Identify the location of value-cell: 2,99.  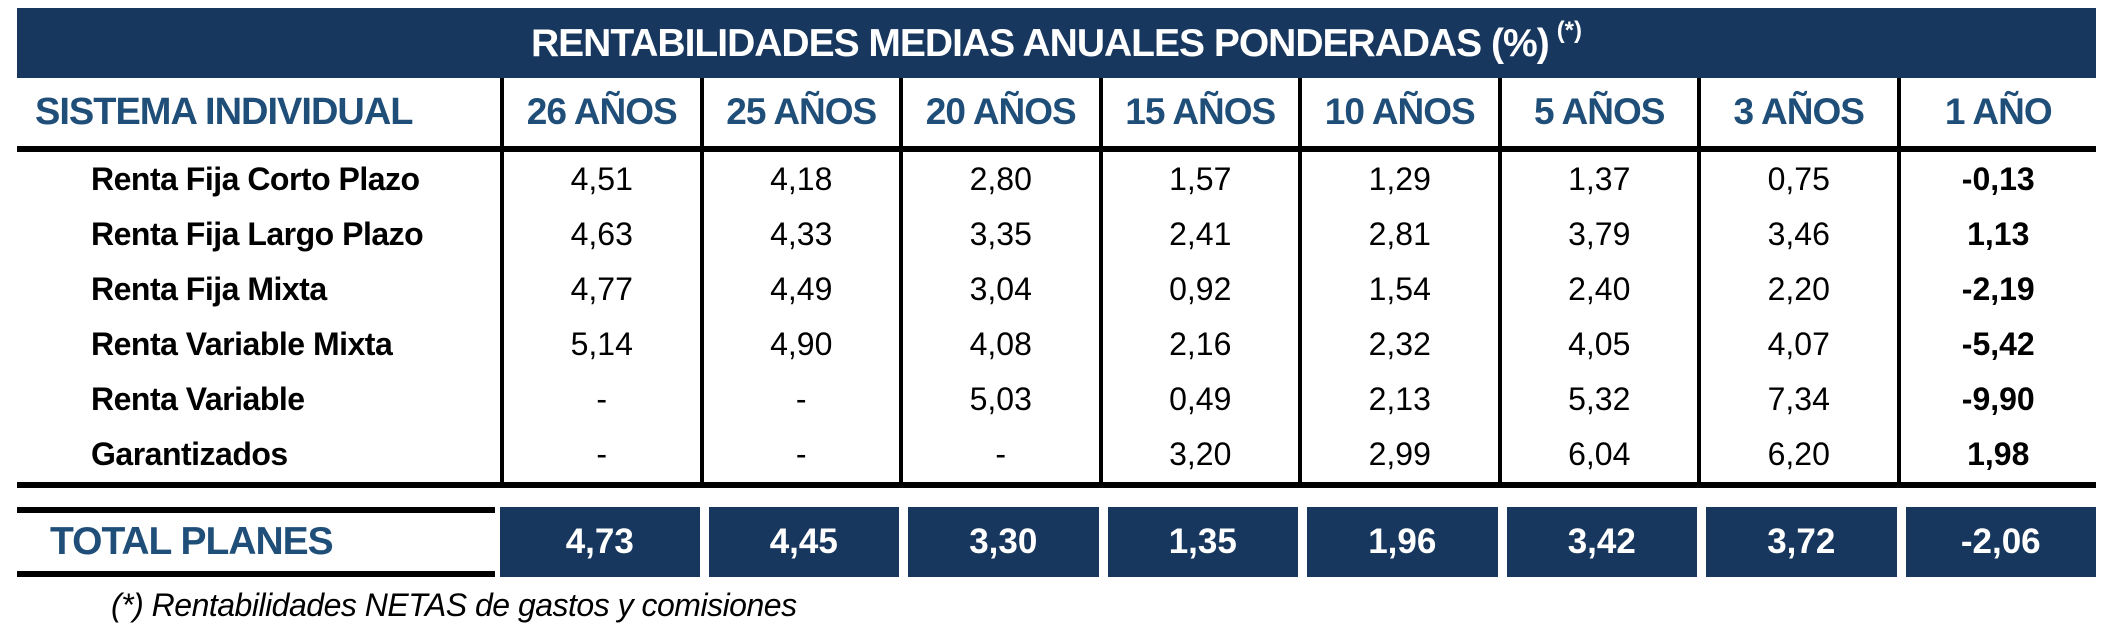
(1398, 454).